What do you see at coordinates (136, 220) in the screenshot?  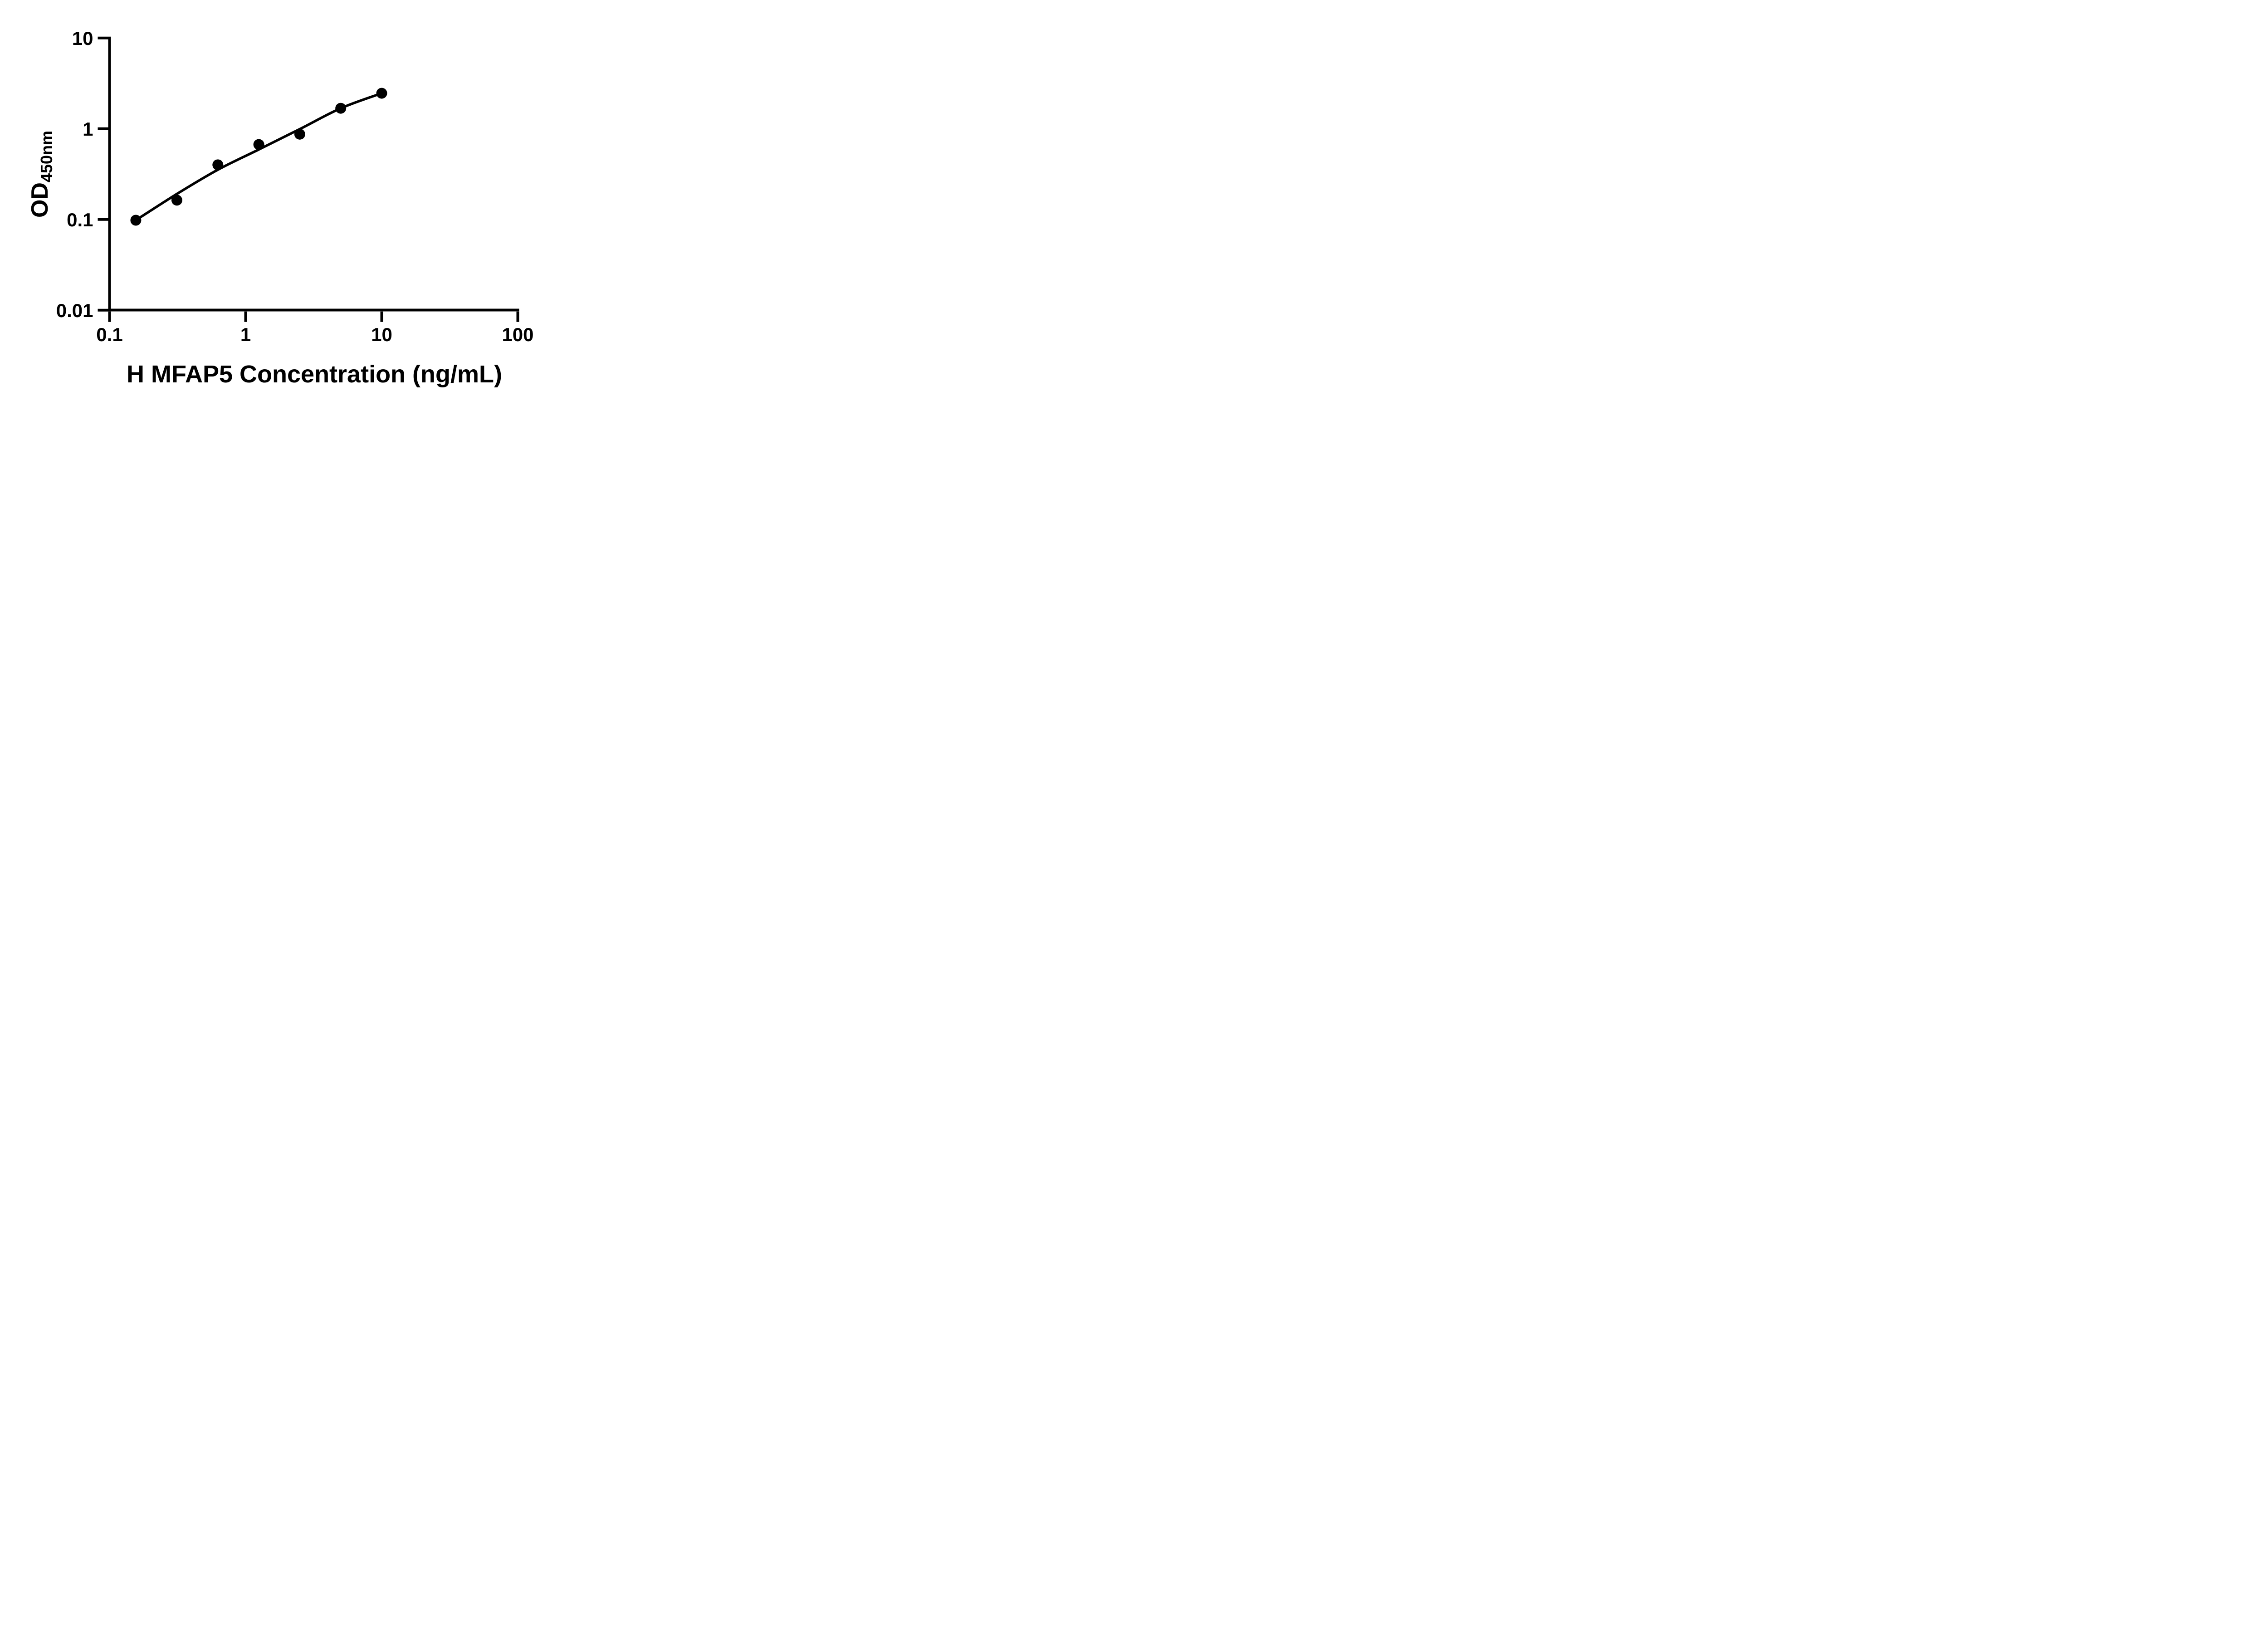 I see `data-point-0.156` at bounding box center [136, 220].